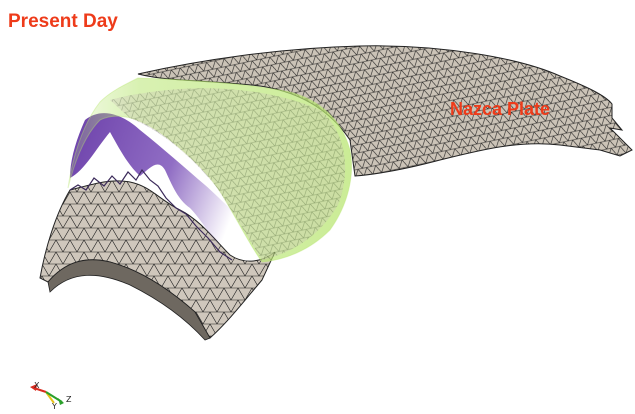  Describe the element at coordinates (47, 394) in the screenshot. I see `axis-triad` at that location.